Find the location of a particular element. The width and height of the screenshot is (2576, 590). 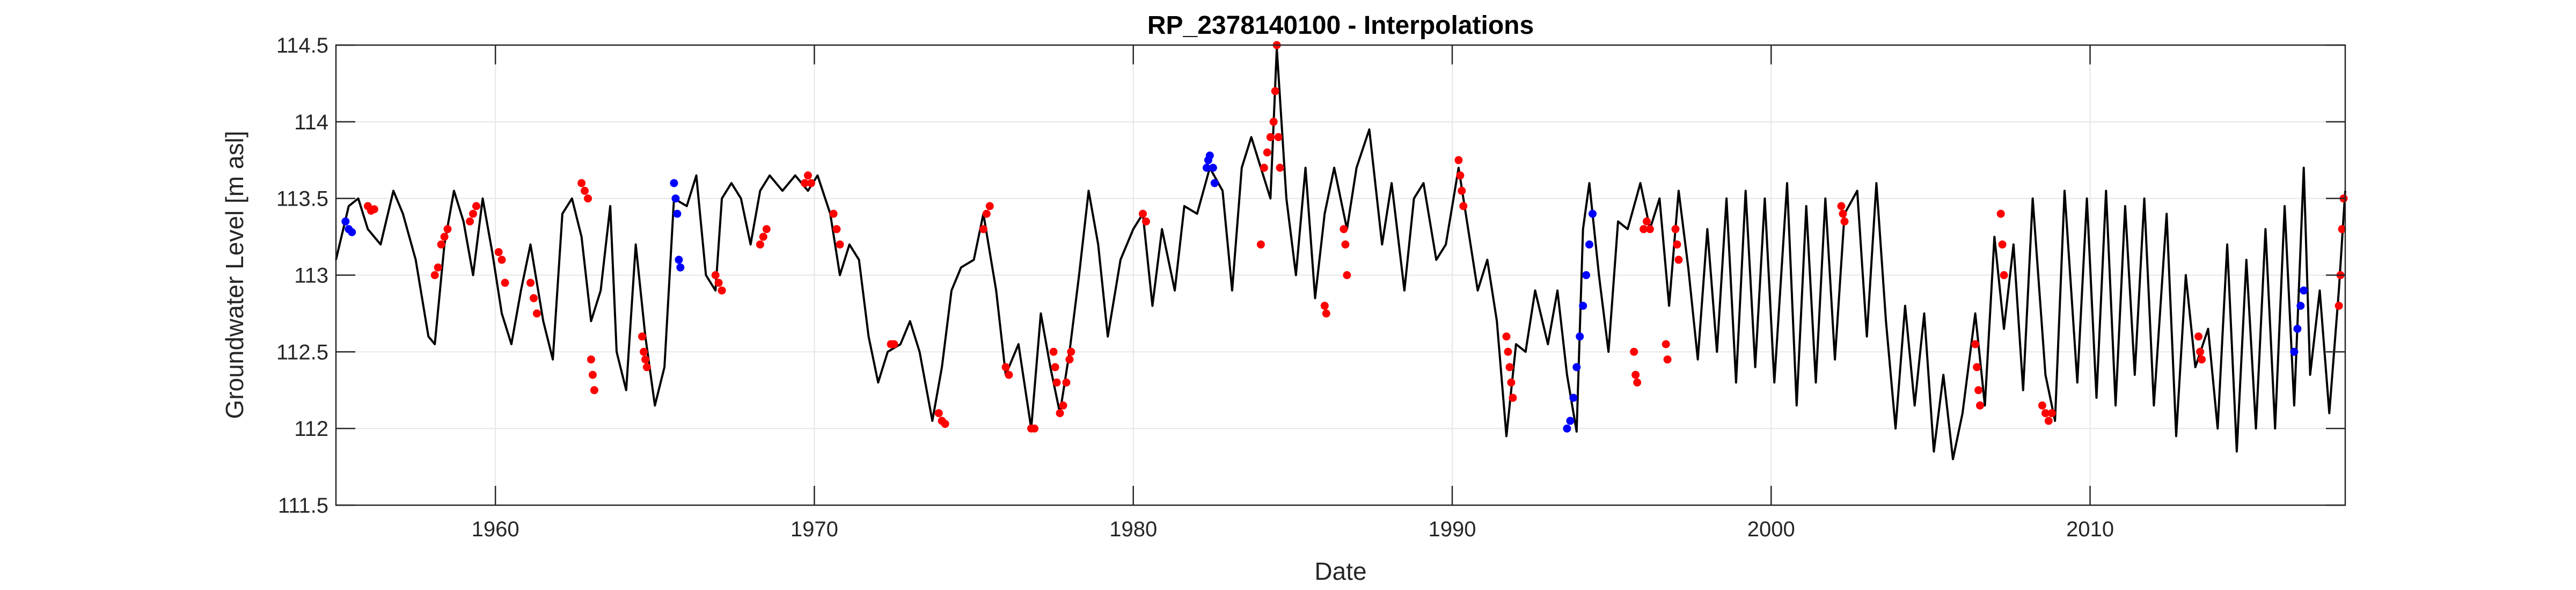

y-tick-label: 114.5 is located at coordinates (302, 46).